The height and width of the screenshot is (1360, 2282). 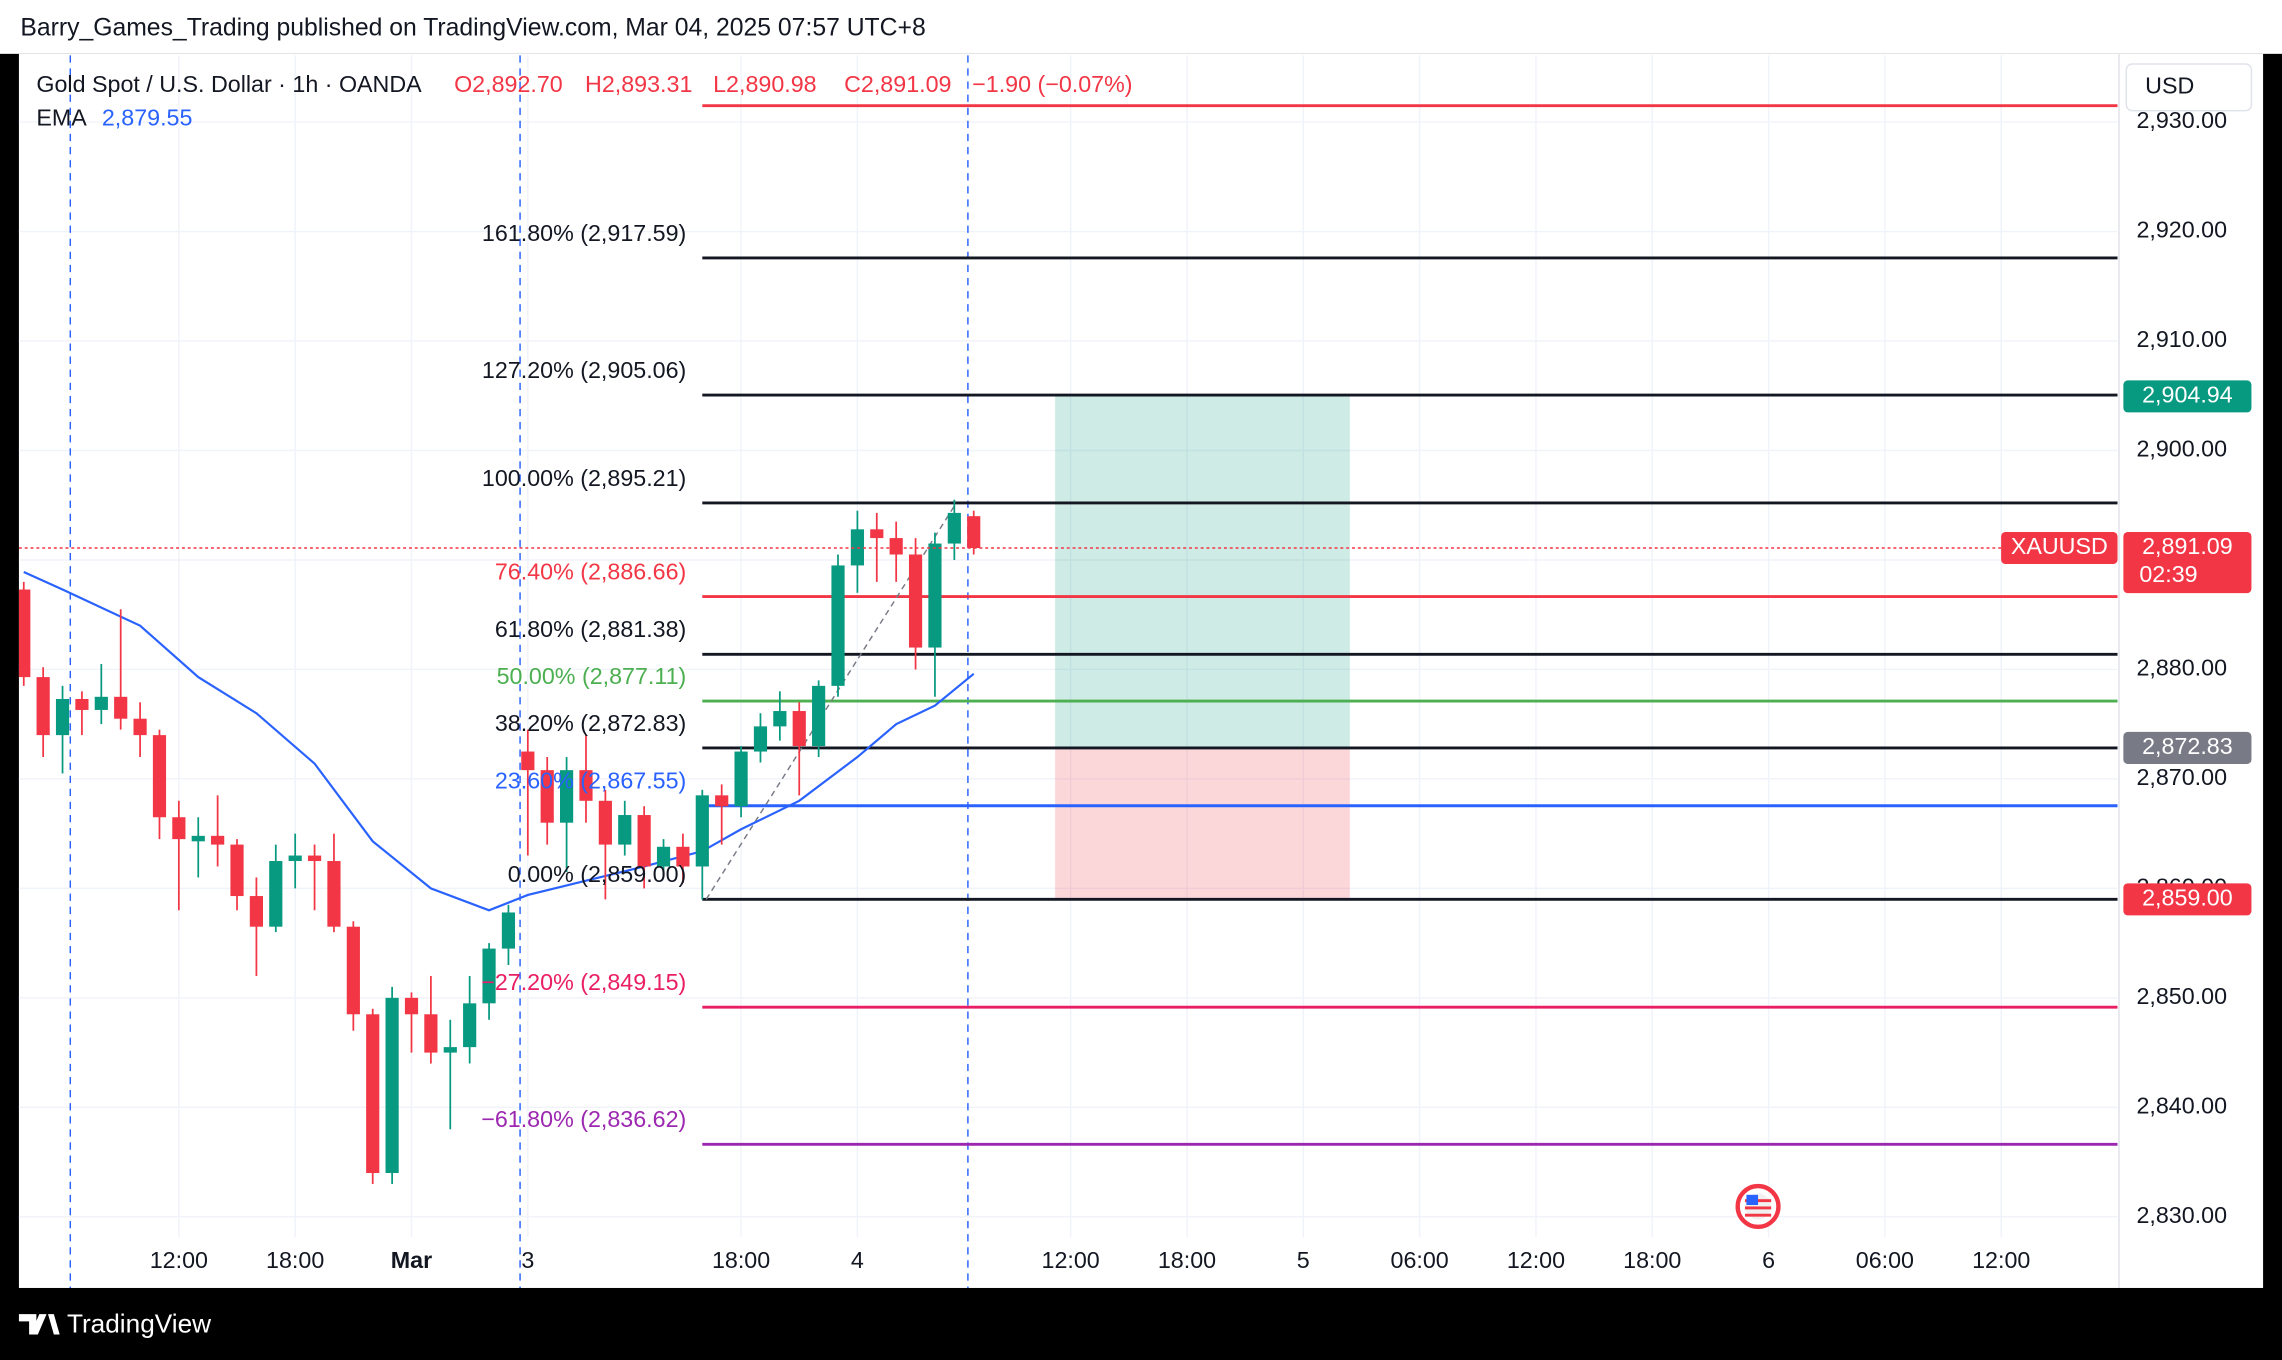 I want to click on brand-logo, so click(x=39, y=1324).